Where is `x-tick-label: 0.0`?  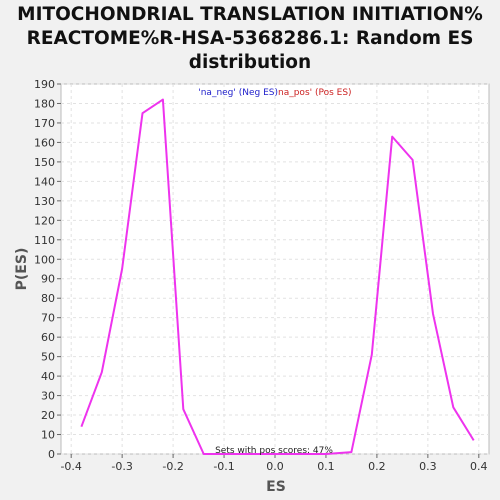 x-tick-label: 0.0 is located at coordinates (275, 466).